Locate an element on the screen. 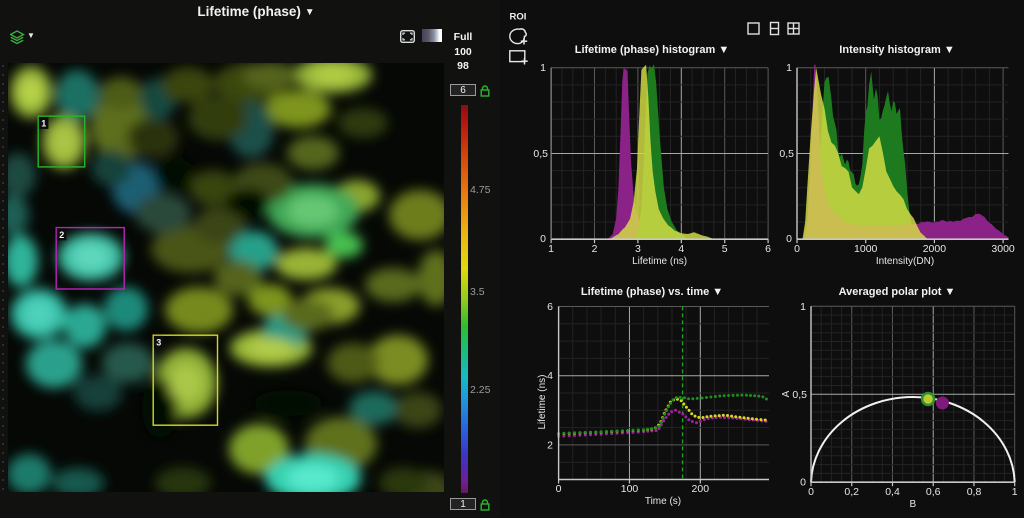  svg-text: Averaged polar plot ▼ is located at coordinates (897, 292).